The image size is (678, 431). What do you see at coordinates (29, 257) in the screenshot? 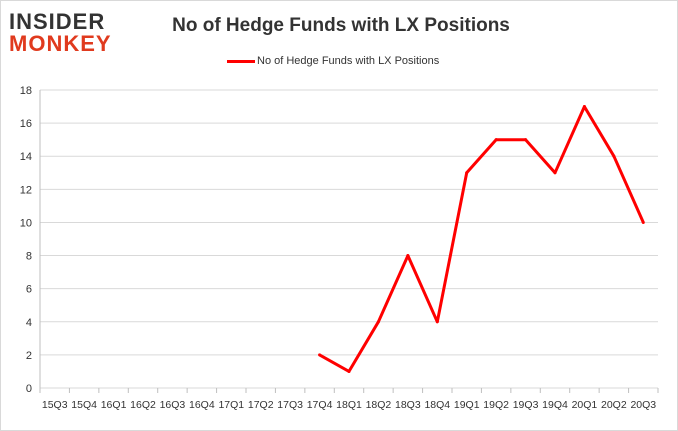
I see `y-tick-label: 8` at bounding box center [29, 257].